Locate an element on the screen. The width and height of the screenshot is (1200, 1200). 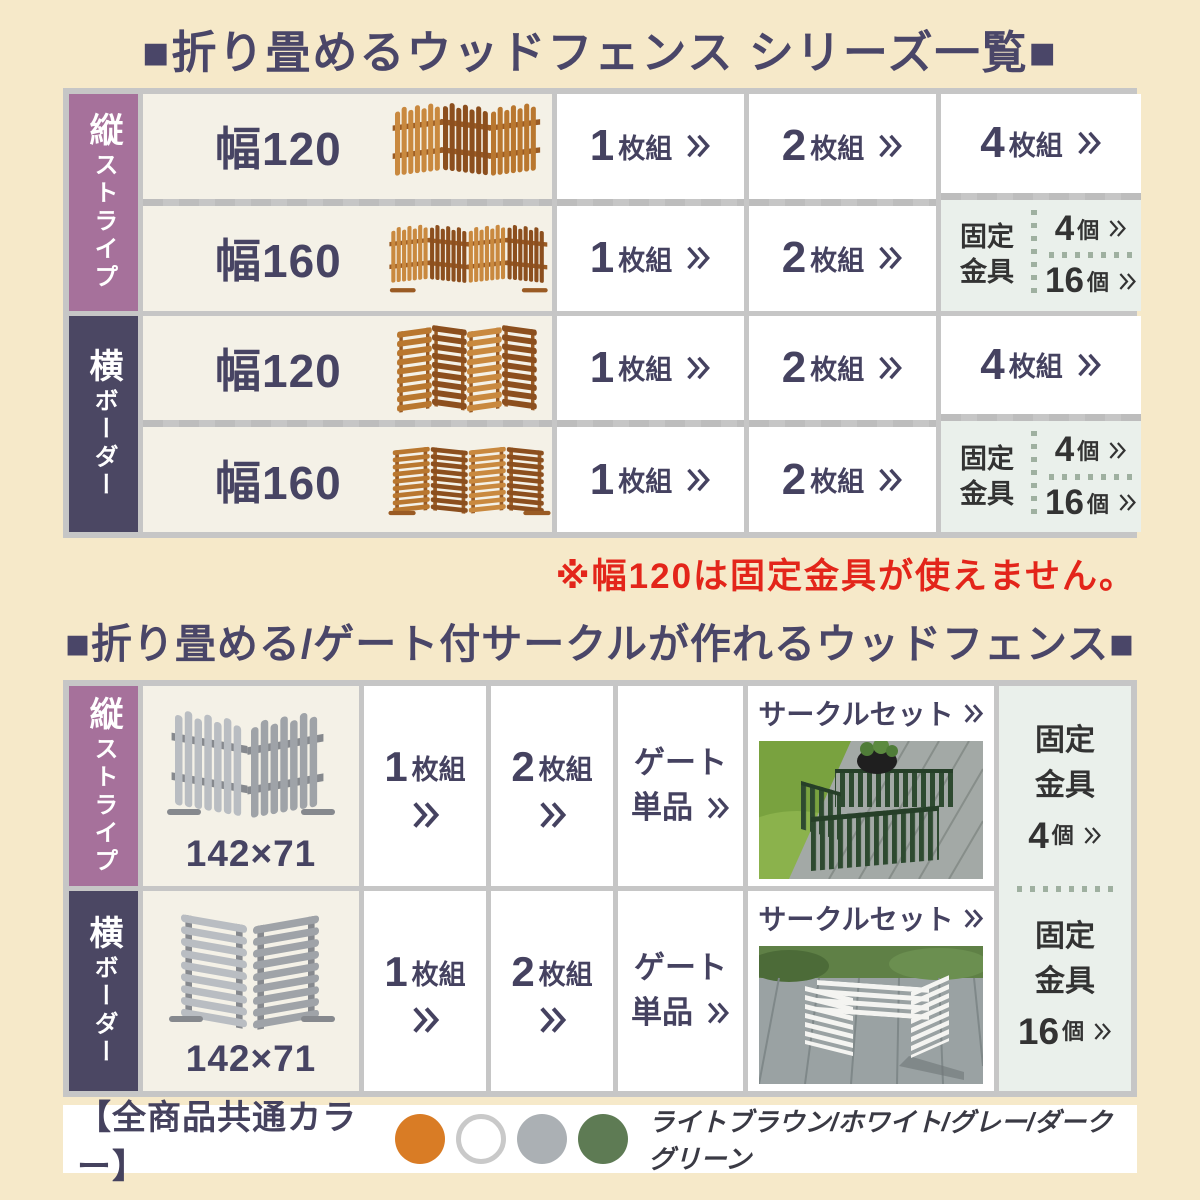
link-circle-h-2set: 2 枚組 is located at coordinates (552, 991).